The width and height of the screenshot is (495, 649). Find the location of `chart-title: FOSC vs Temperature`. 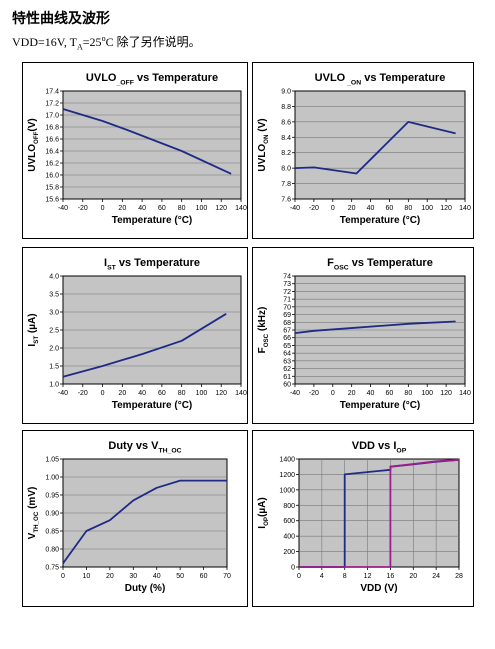

chart-title: FOSC vs Temperature is located at coordinates (380, 264).